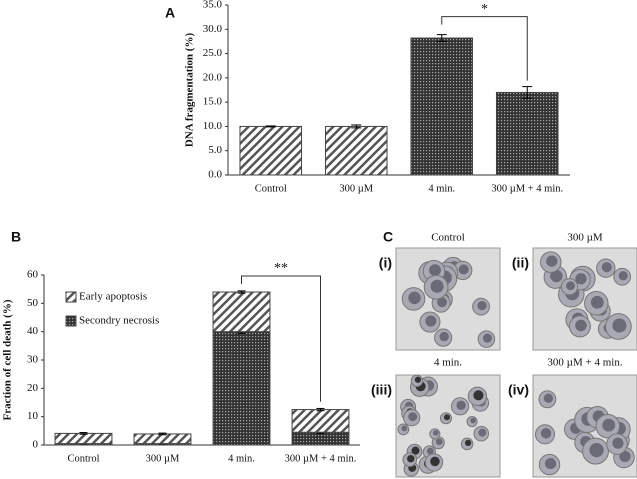 This screenshot has height=479, width=637. What do you see at coordinates (281, 268) in the screenshot?
I see `significance-label: **` at bounding box center [281, 268].